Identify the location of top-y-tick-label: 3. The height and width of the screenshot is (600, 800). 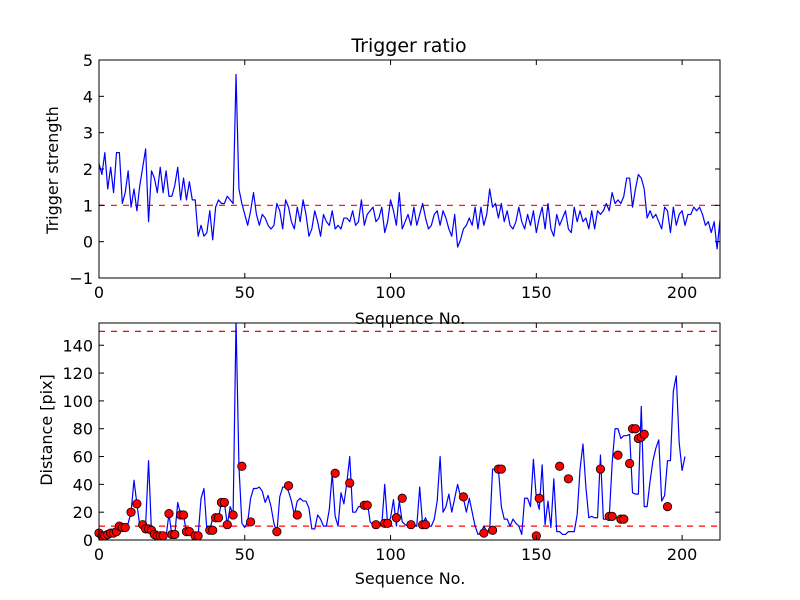
(88, 133).